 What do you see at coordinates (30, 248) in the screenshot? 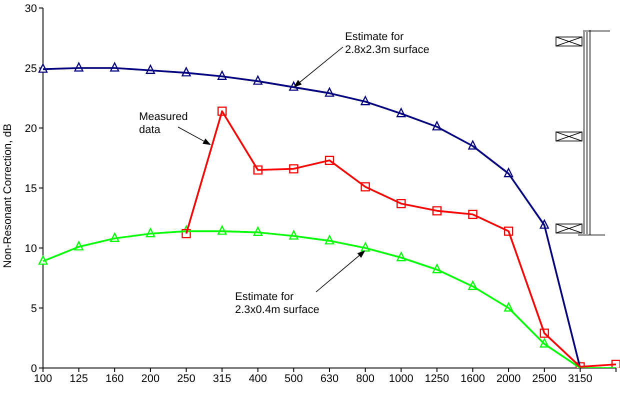
I see `y-tick-label: 10` at bounding box center [30, 248].